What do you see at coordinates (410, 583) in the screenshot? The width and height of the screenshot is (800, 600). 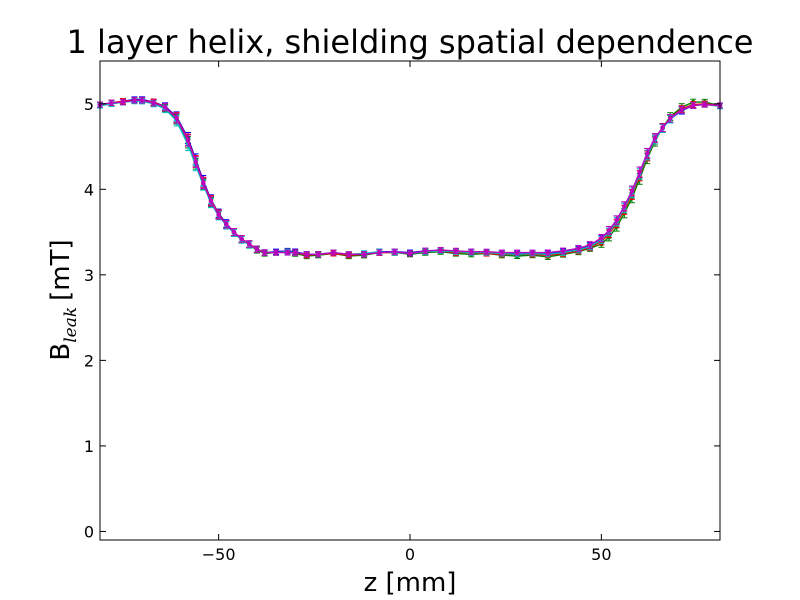 I see `x-axis-label: z [mm]` at bounding box center [410, 583].